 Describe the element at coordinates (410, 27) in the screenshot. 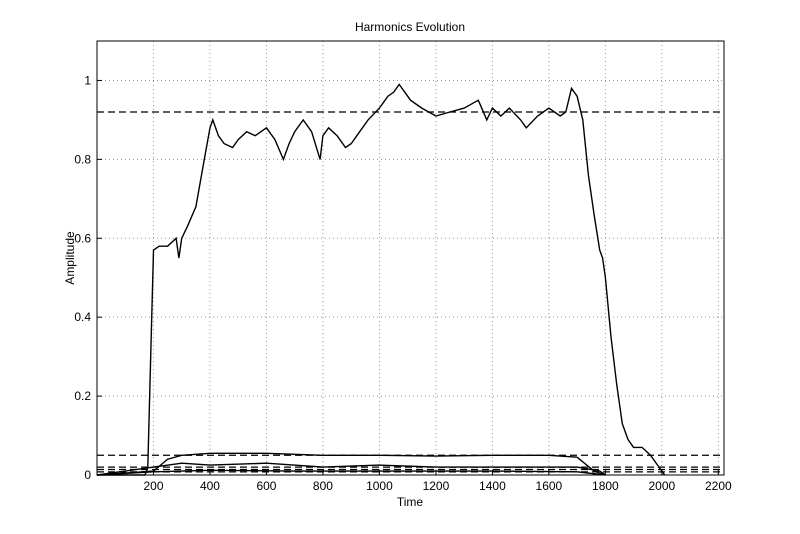

I see `chart-title: Harmonics Evolution` at that location.